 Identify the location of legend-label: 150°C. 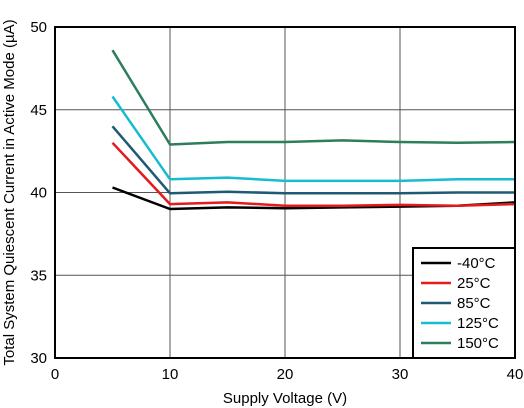
(478, 343).